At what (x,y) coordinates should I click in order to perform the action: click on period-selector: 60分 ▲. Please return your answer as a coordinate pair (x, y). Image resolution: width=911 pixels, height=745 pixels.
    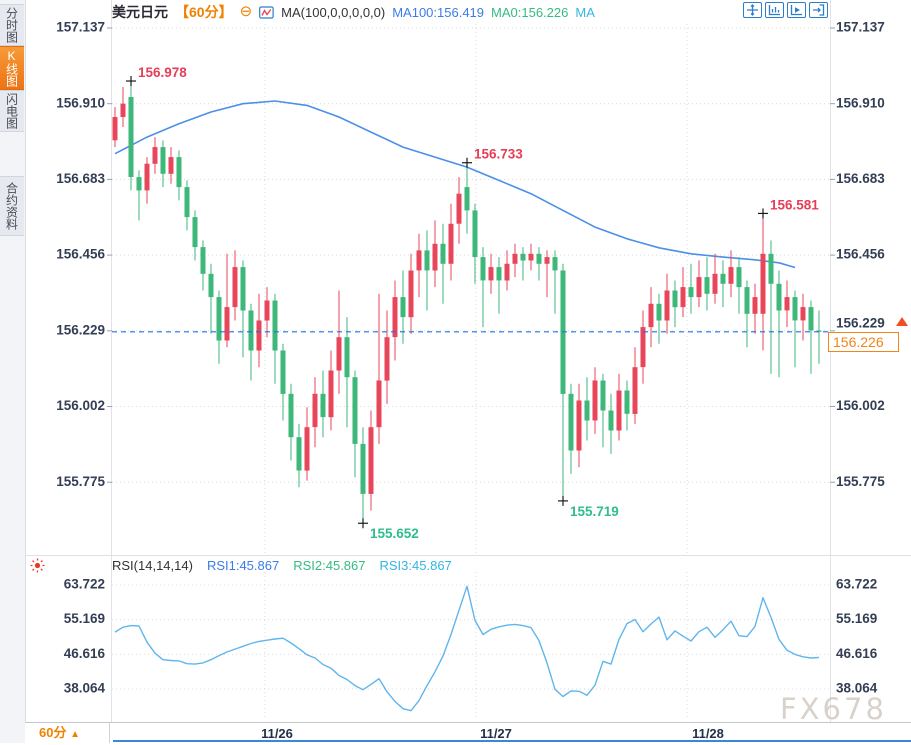
    Looking at the image, I should click on (67, 733).